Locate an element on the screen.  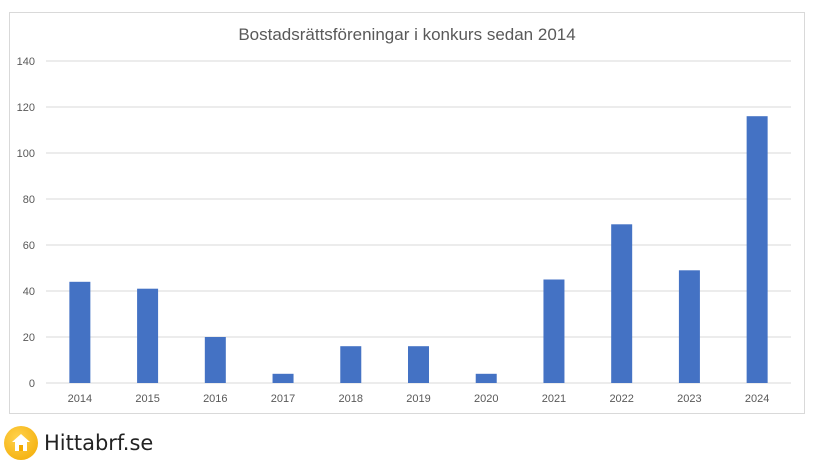
x-tick-label: 2024 is located at coordinates (757, 399).